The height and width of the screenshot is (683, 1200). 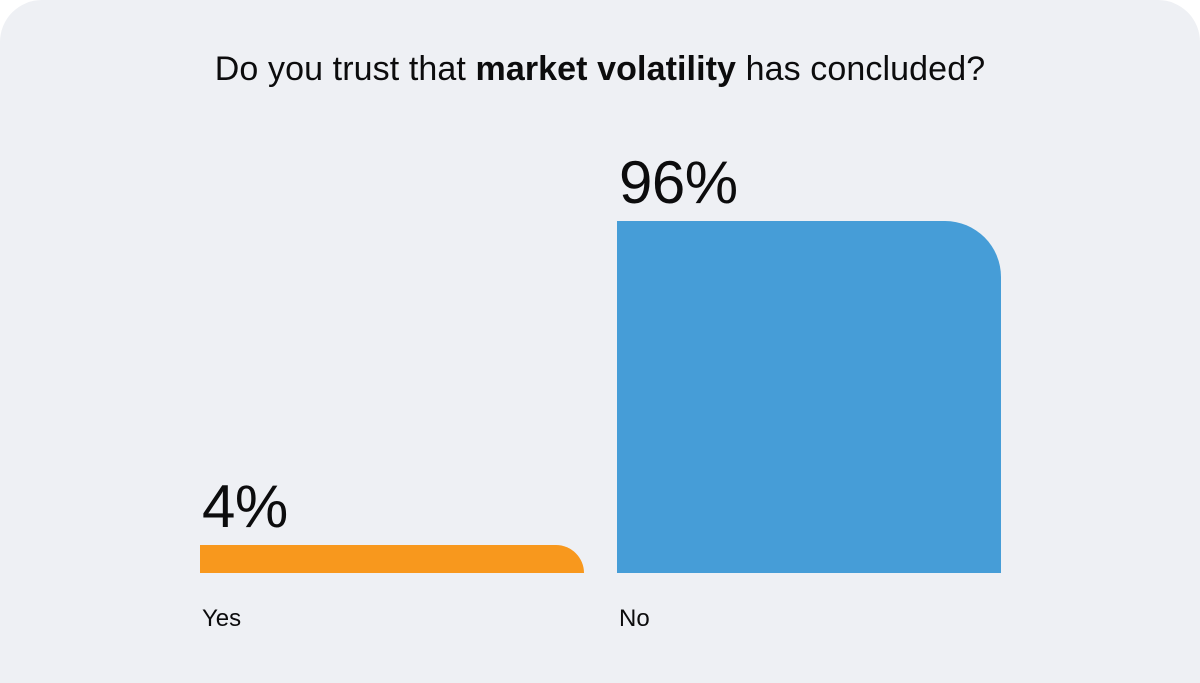 I want to click on category-label-yes: Yes, so click(x=222, y=618).